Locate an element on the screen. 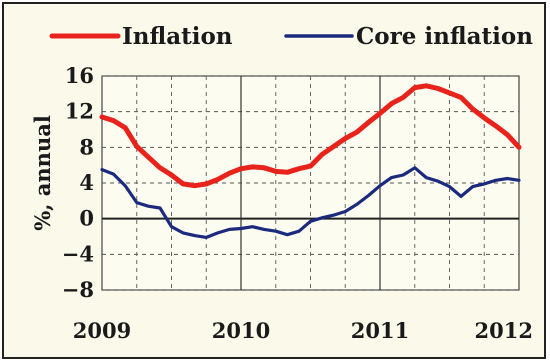 The image size is (550, 363). x-axis: 2009 2010 2011 2012 is located at coordinates (303, 330).